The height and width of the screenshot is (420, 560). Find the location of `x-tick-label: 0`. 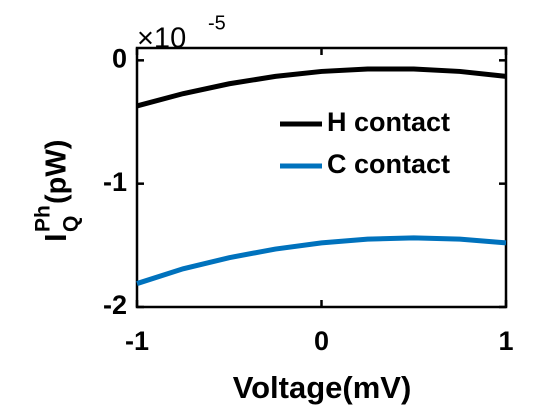

x-tick-label: 0 is located at coordinates (321, 341).